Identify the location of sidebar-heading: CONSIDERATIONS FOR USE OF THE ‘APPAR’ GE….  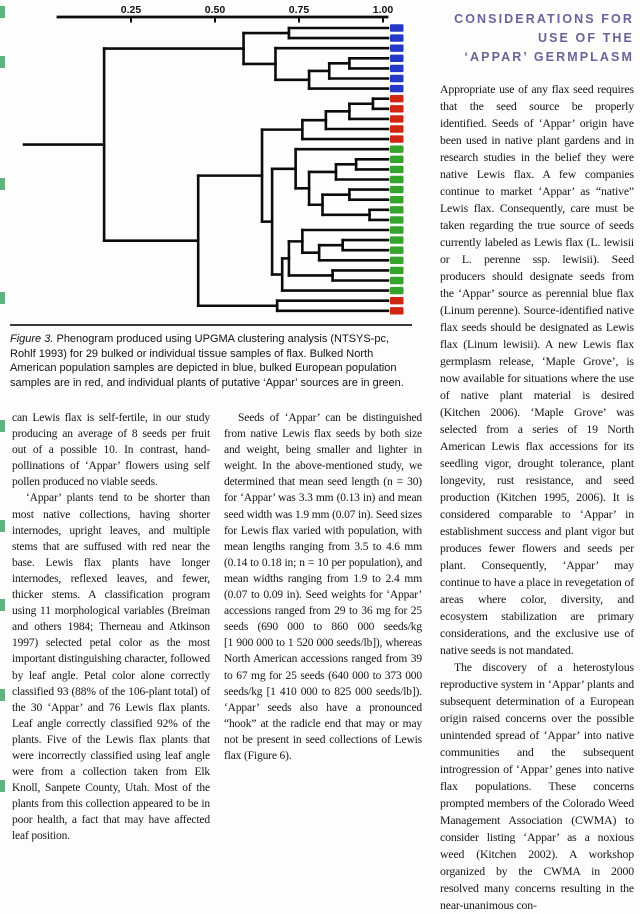
(544, 38).